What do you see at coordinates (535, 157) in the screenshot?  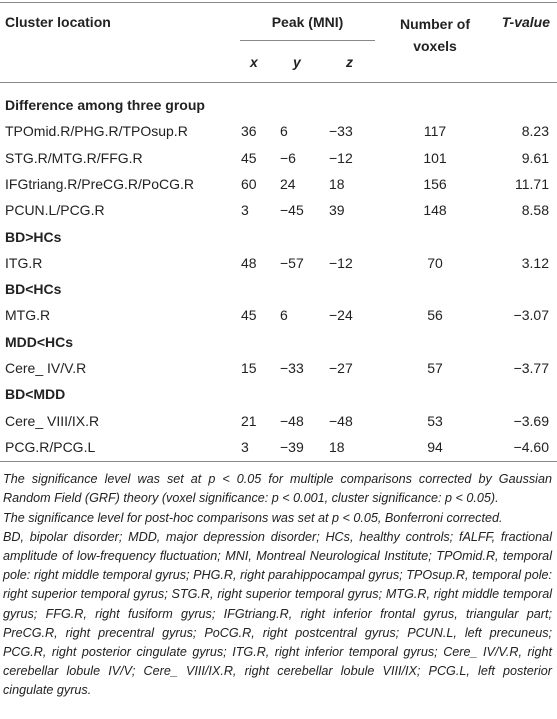 I see `cell: 9.61` at bounding box center [535, 157].